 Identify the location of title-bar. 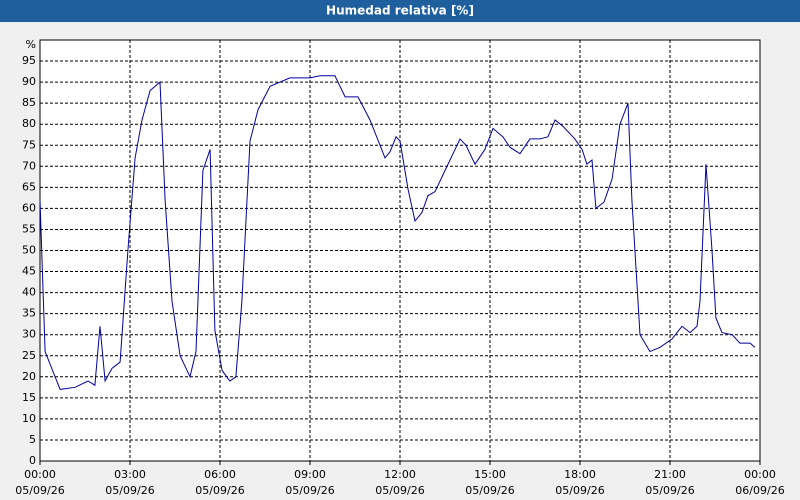
(400, 11).